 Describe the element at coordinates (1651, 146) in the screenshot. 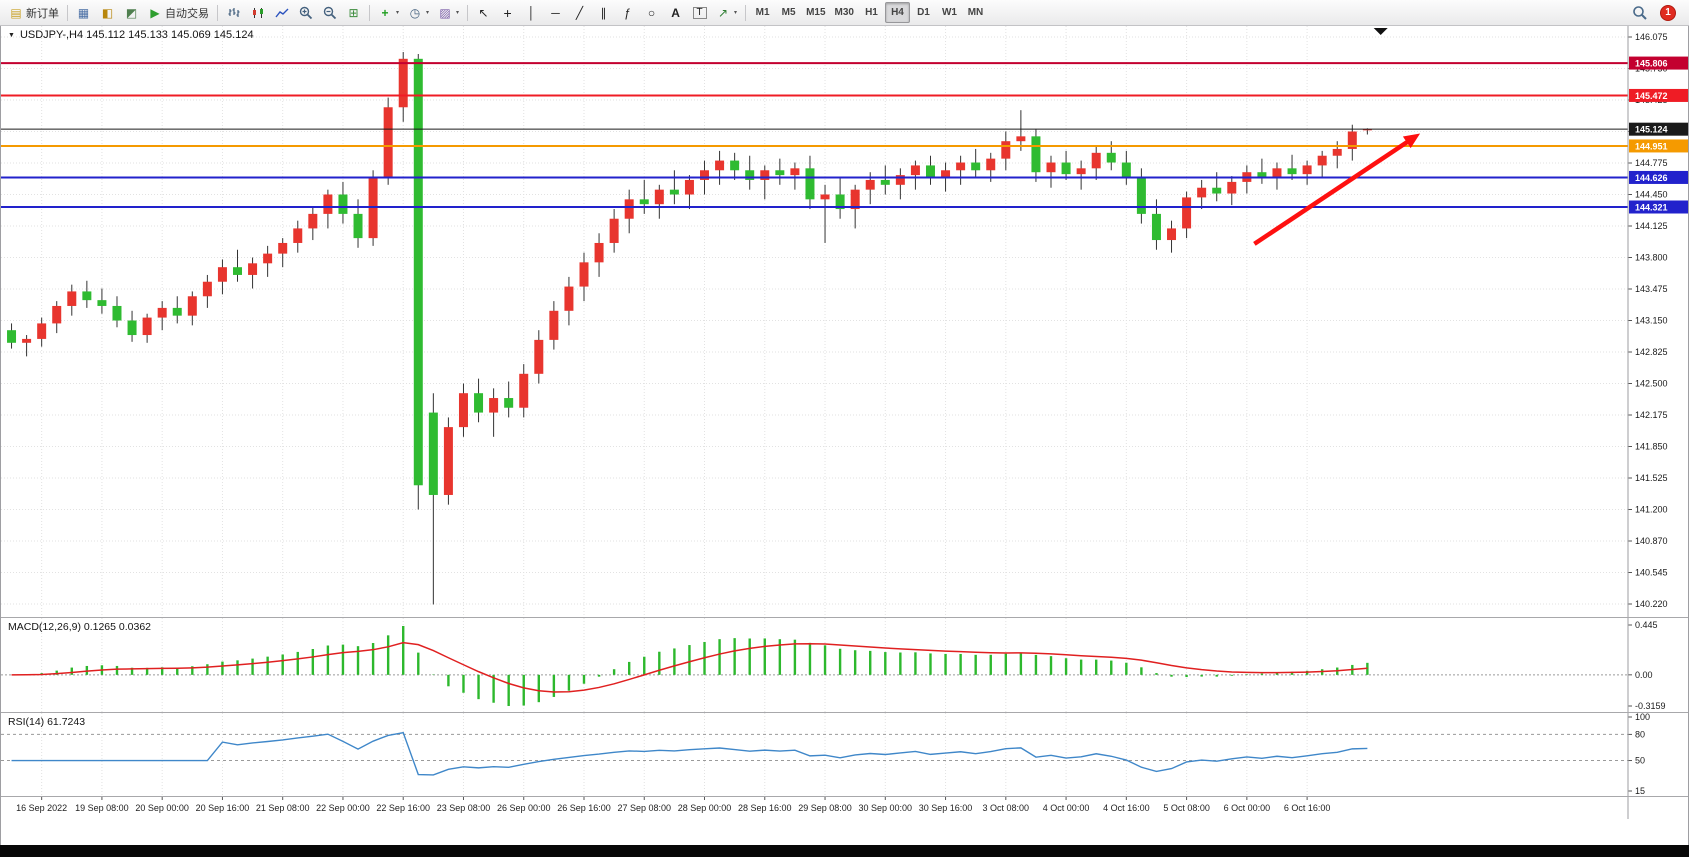

I see `price-badge-label: 144.951` at that location.